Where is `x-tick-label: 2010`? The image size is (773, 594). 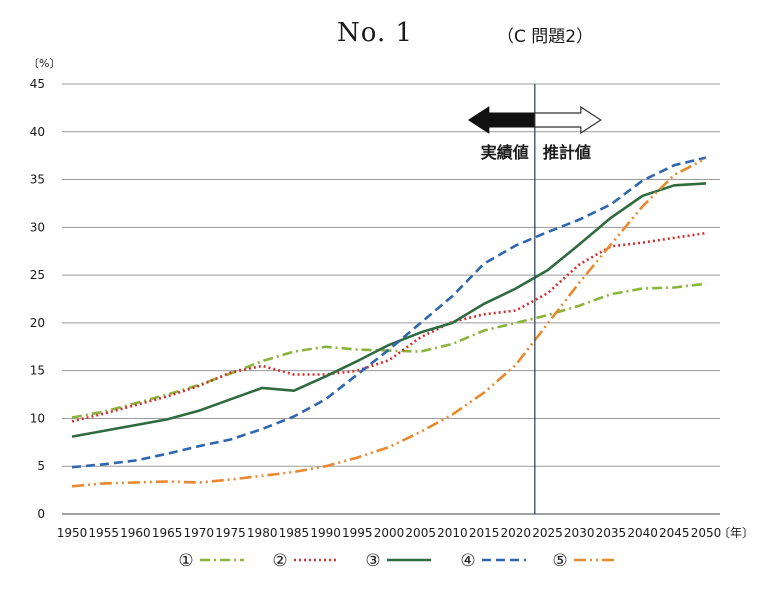 x-tick-label: 2010 is located at coordinates (452, 533).